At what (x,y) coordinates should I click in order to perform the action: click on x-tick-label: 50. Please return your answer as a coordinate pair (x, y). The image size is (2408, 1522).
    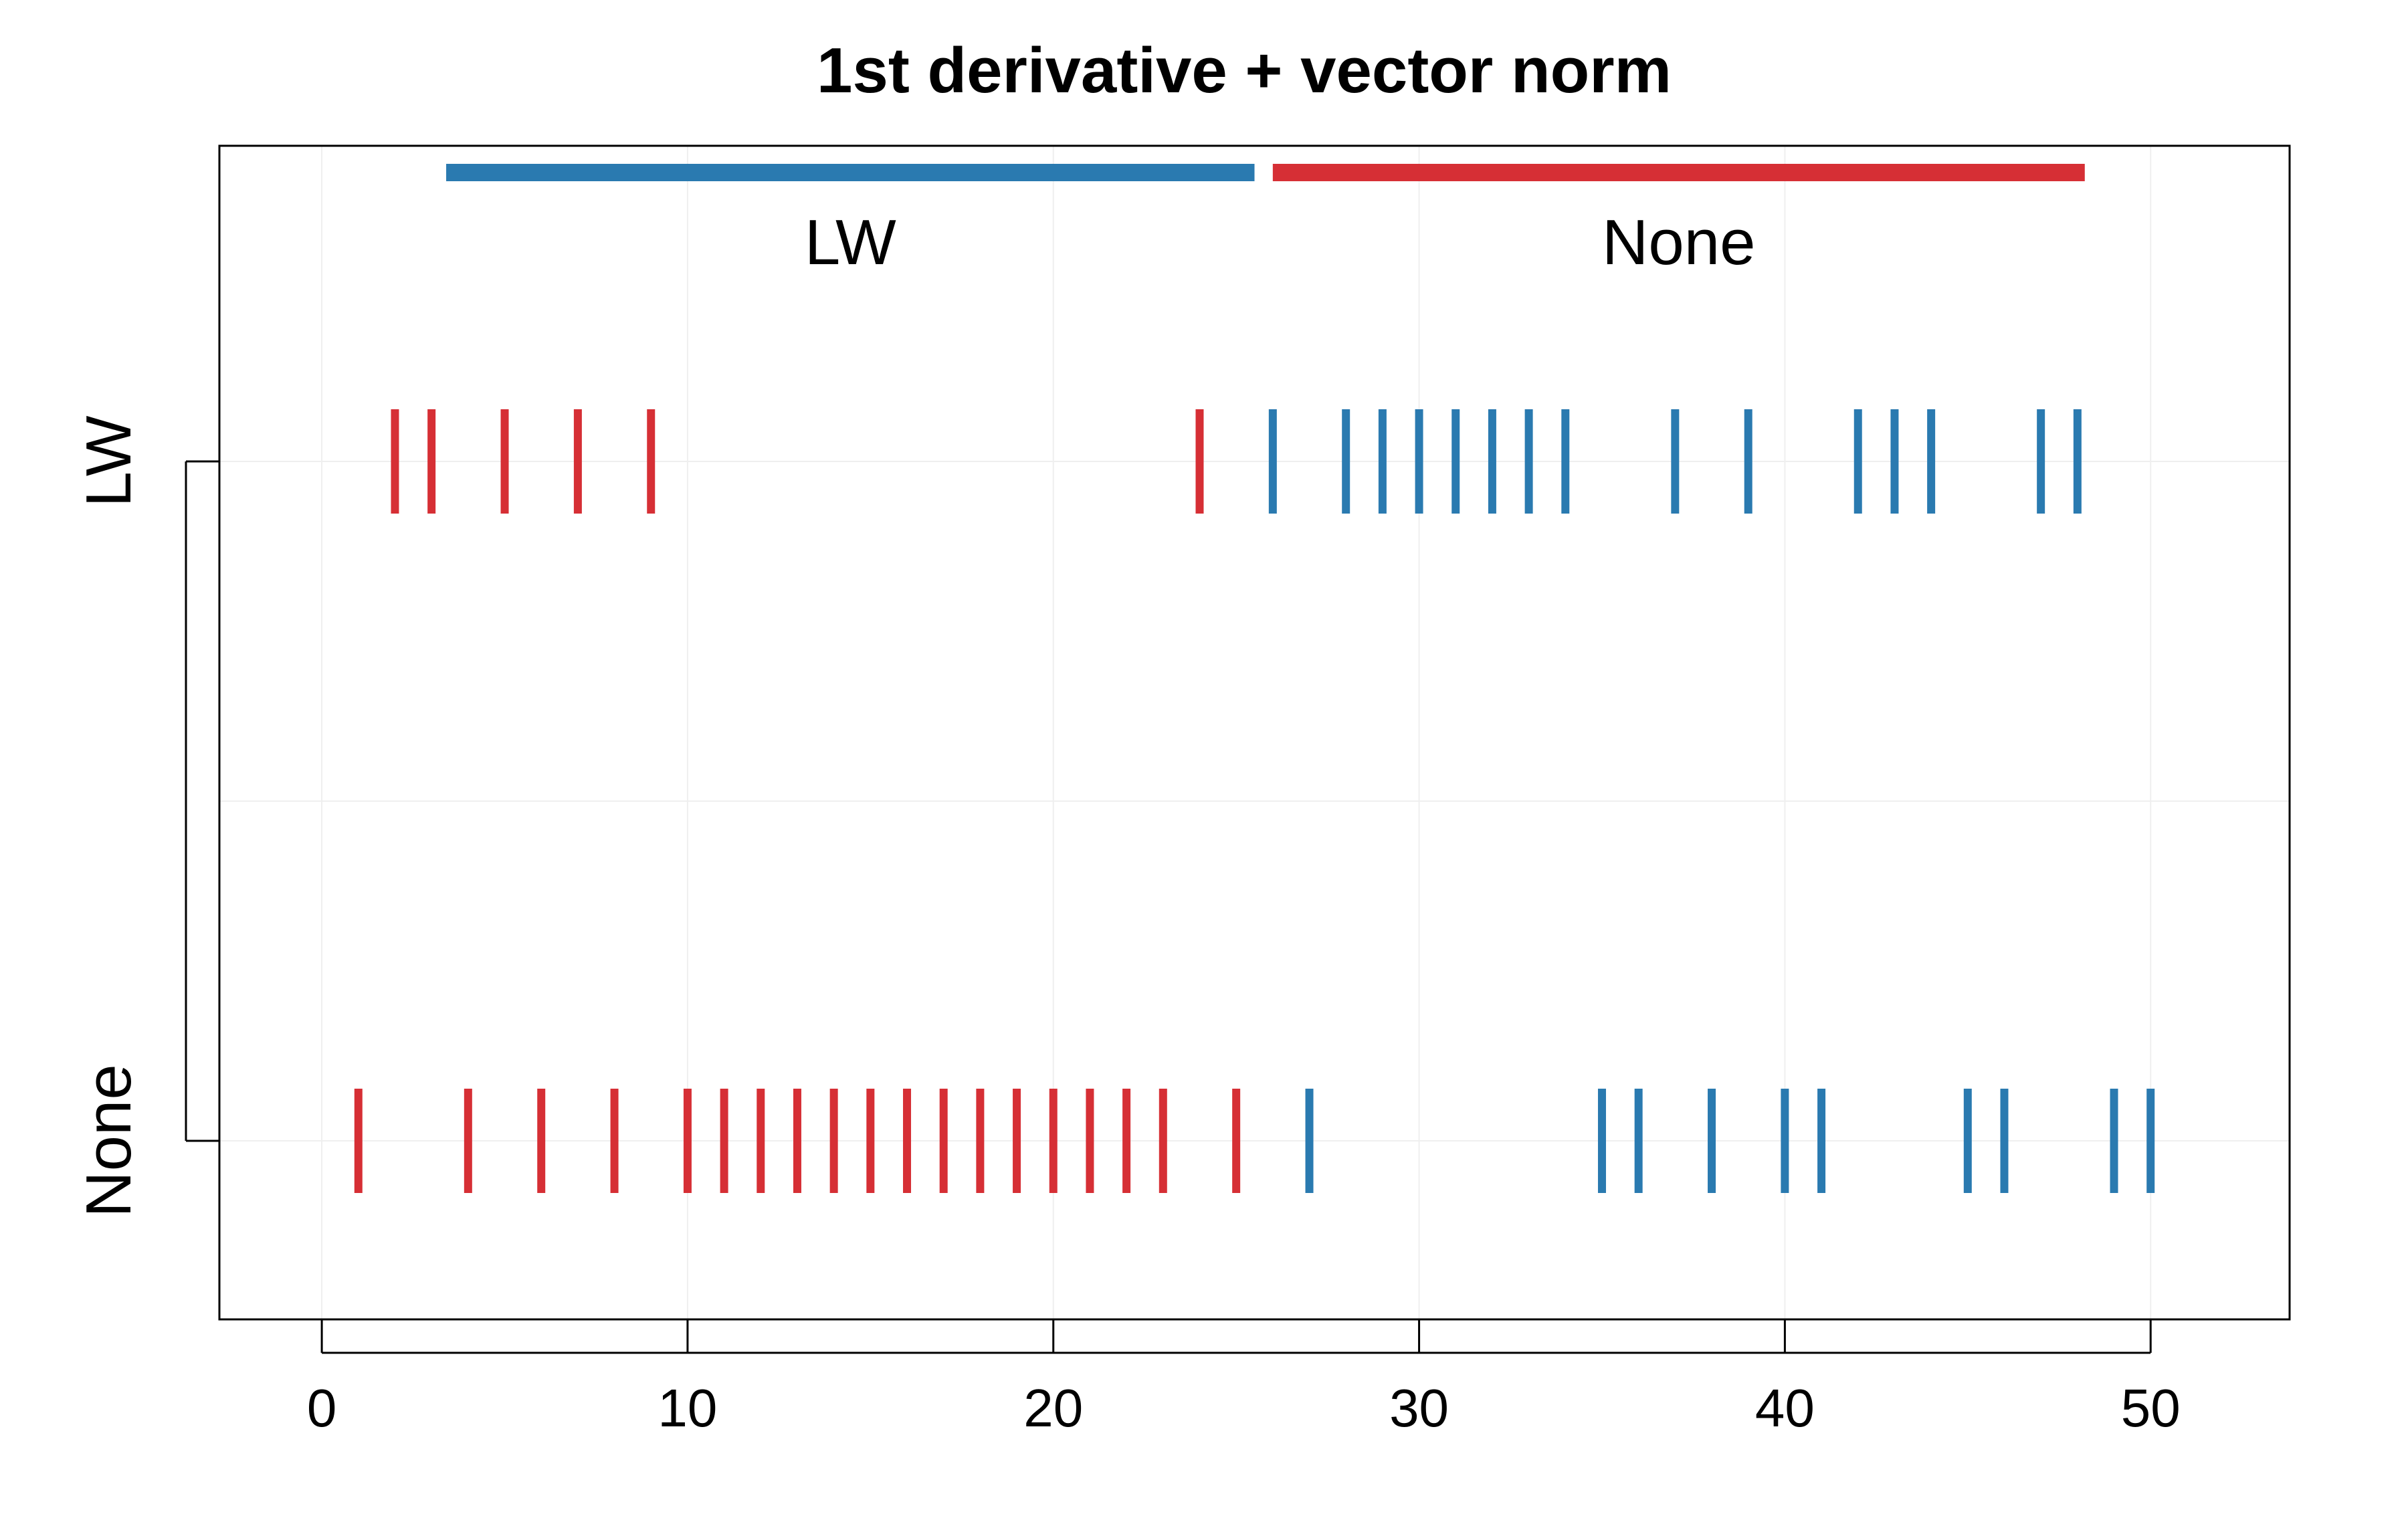
    Looking at the image, I should click on (2151, 1408).